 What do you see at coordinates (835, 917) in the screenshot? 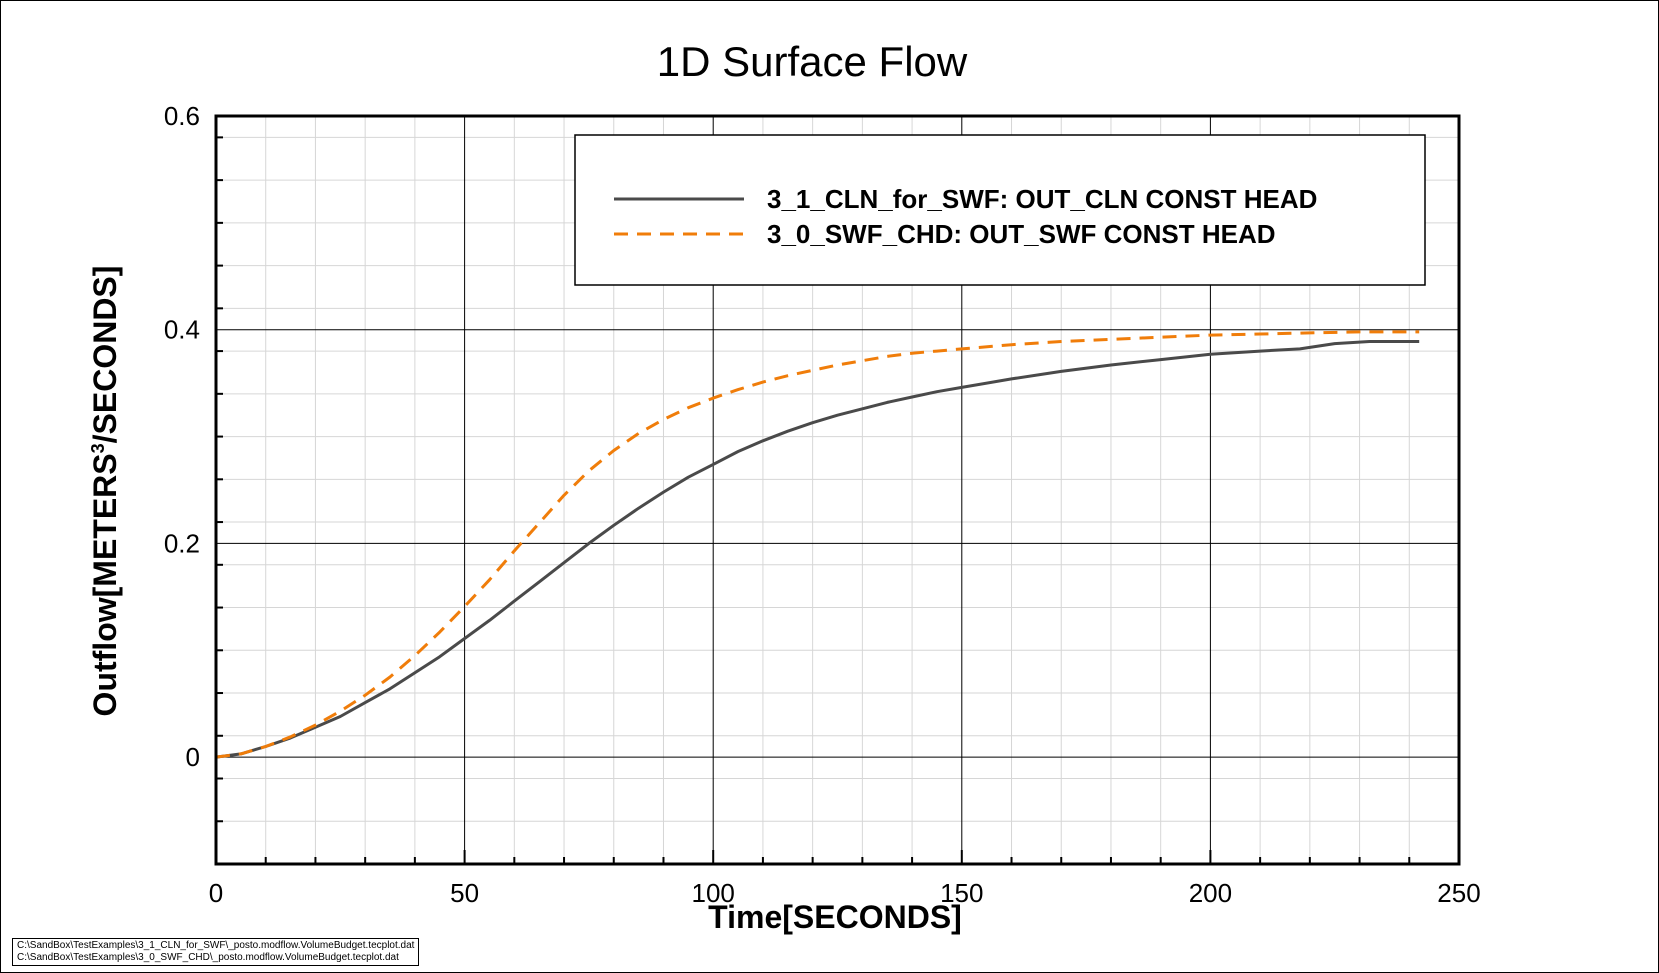
I see `x-axis-label: Time[SECONDS]` at bounding box center [835, 917].